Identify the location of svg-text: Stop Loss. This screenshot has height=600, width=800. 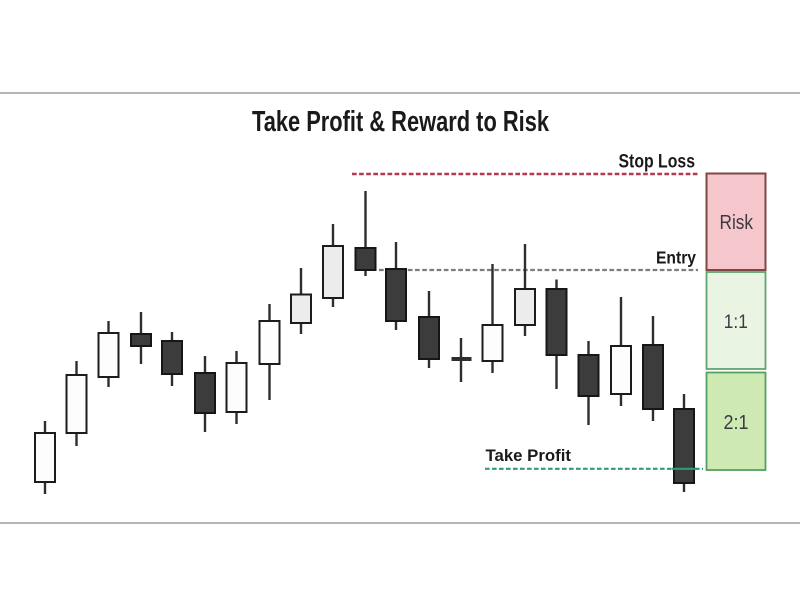
(657, 162).